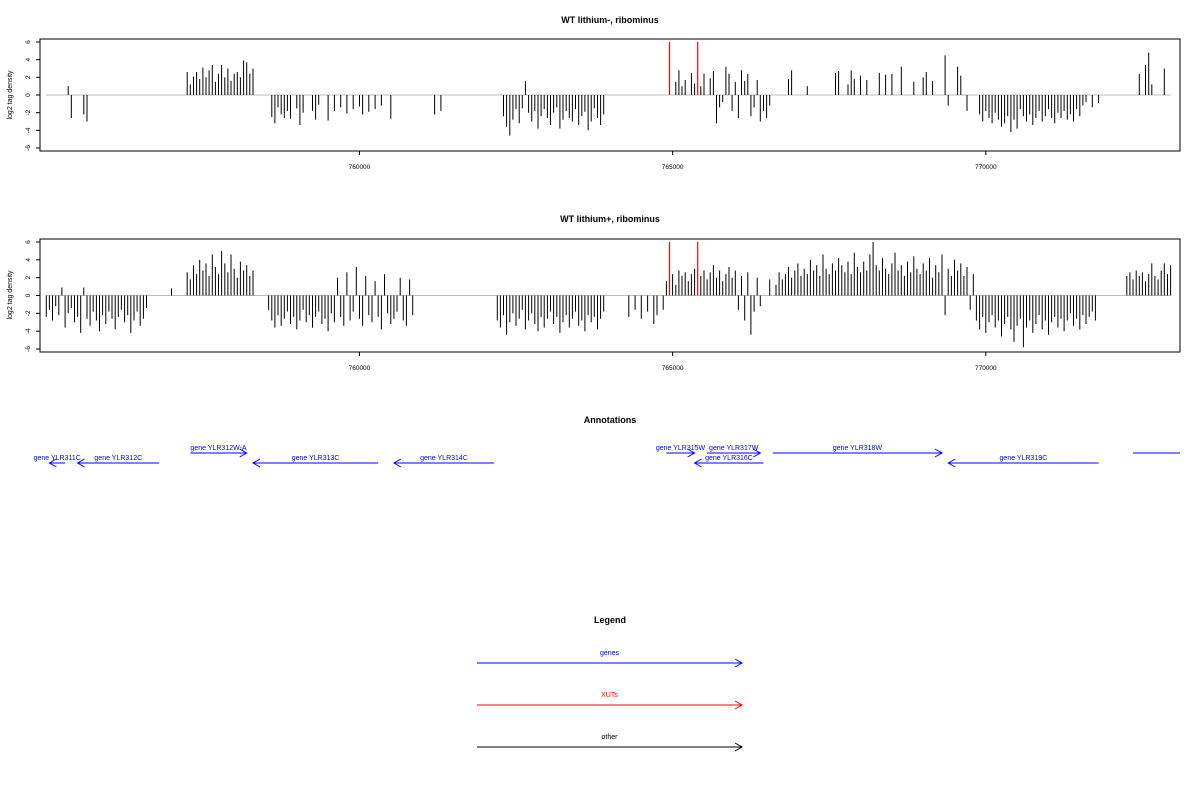 This screenshot has width=1200, height=800. Describe the element at coordinates (218, 448) in the screenshot. I see `gene-label: gene YLR312W-A` at that location.